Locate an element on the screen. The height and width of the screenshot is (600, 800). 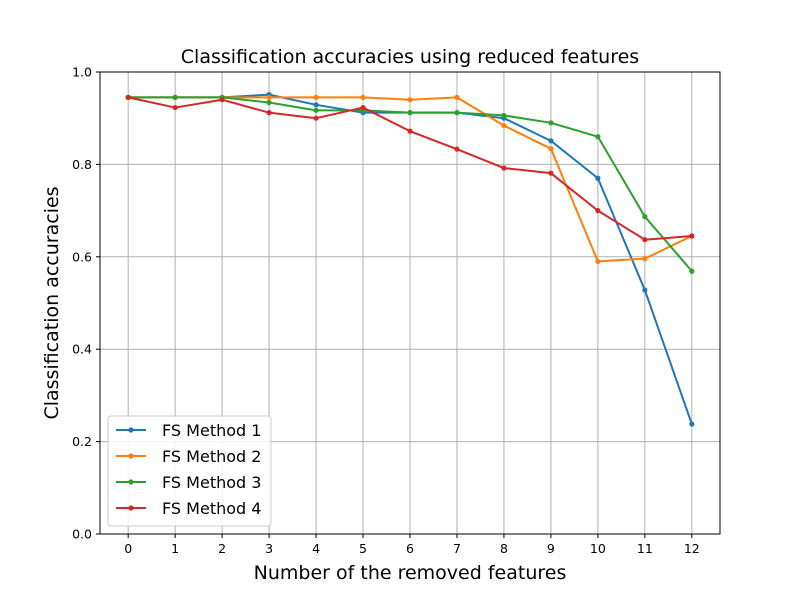
x-tick-label: 0 is located at coordinates (128, 548).